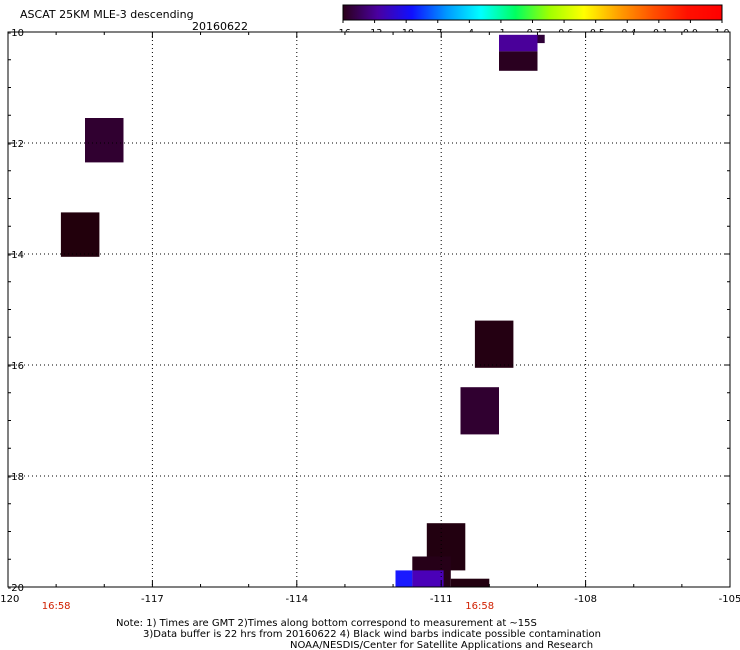 Image resolution: width=740 pixels, height=650 pixels. What do you see at coordinates (16, 477) in the screenshot?
I see `y-tick-label: -18` at bounding box center [16, 477].